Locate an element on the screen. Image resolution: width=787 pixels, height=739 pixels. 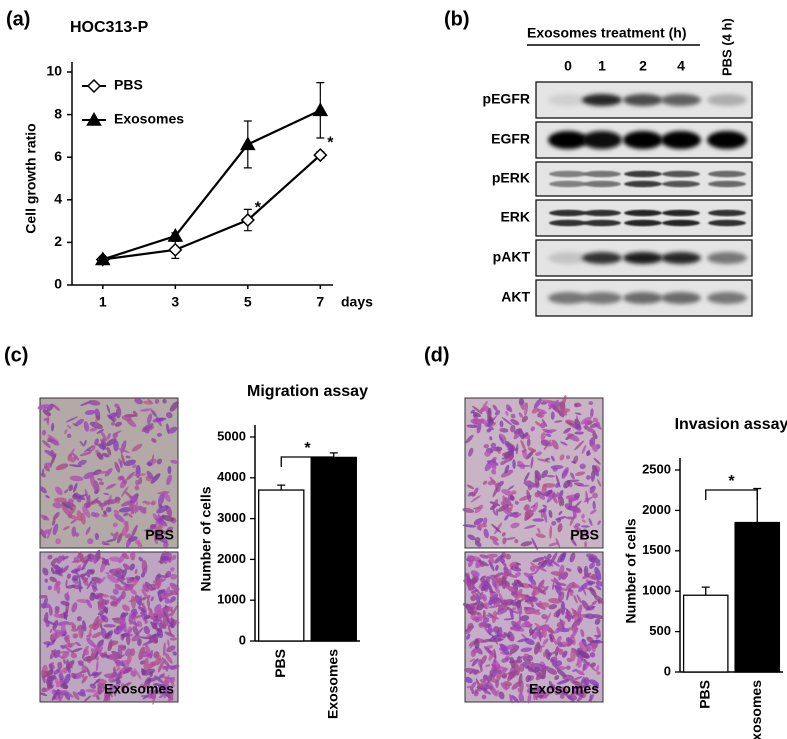
bar is located at coordinates (333, 549).